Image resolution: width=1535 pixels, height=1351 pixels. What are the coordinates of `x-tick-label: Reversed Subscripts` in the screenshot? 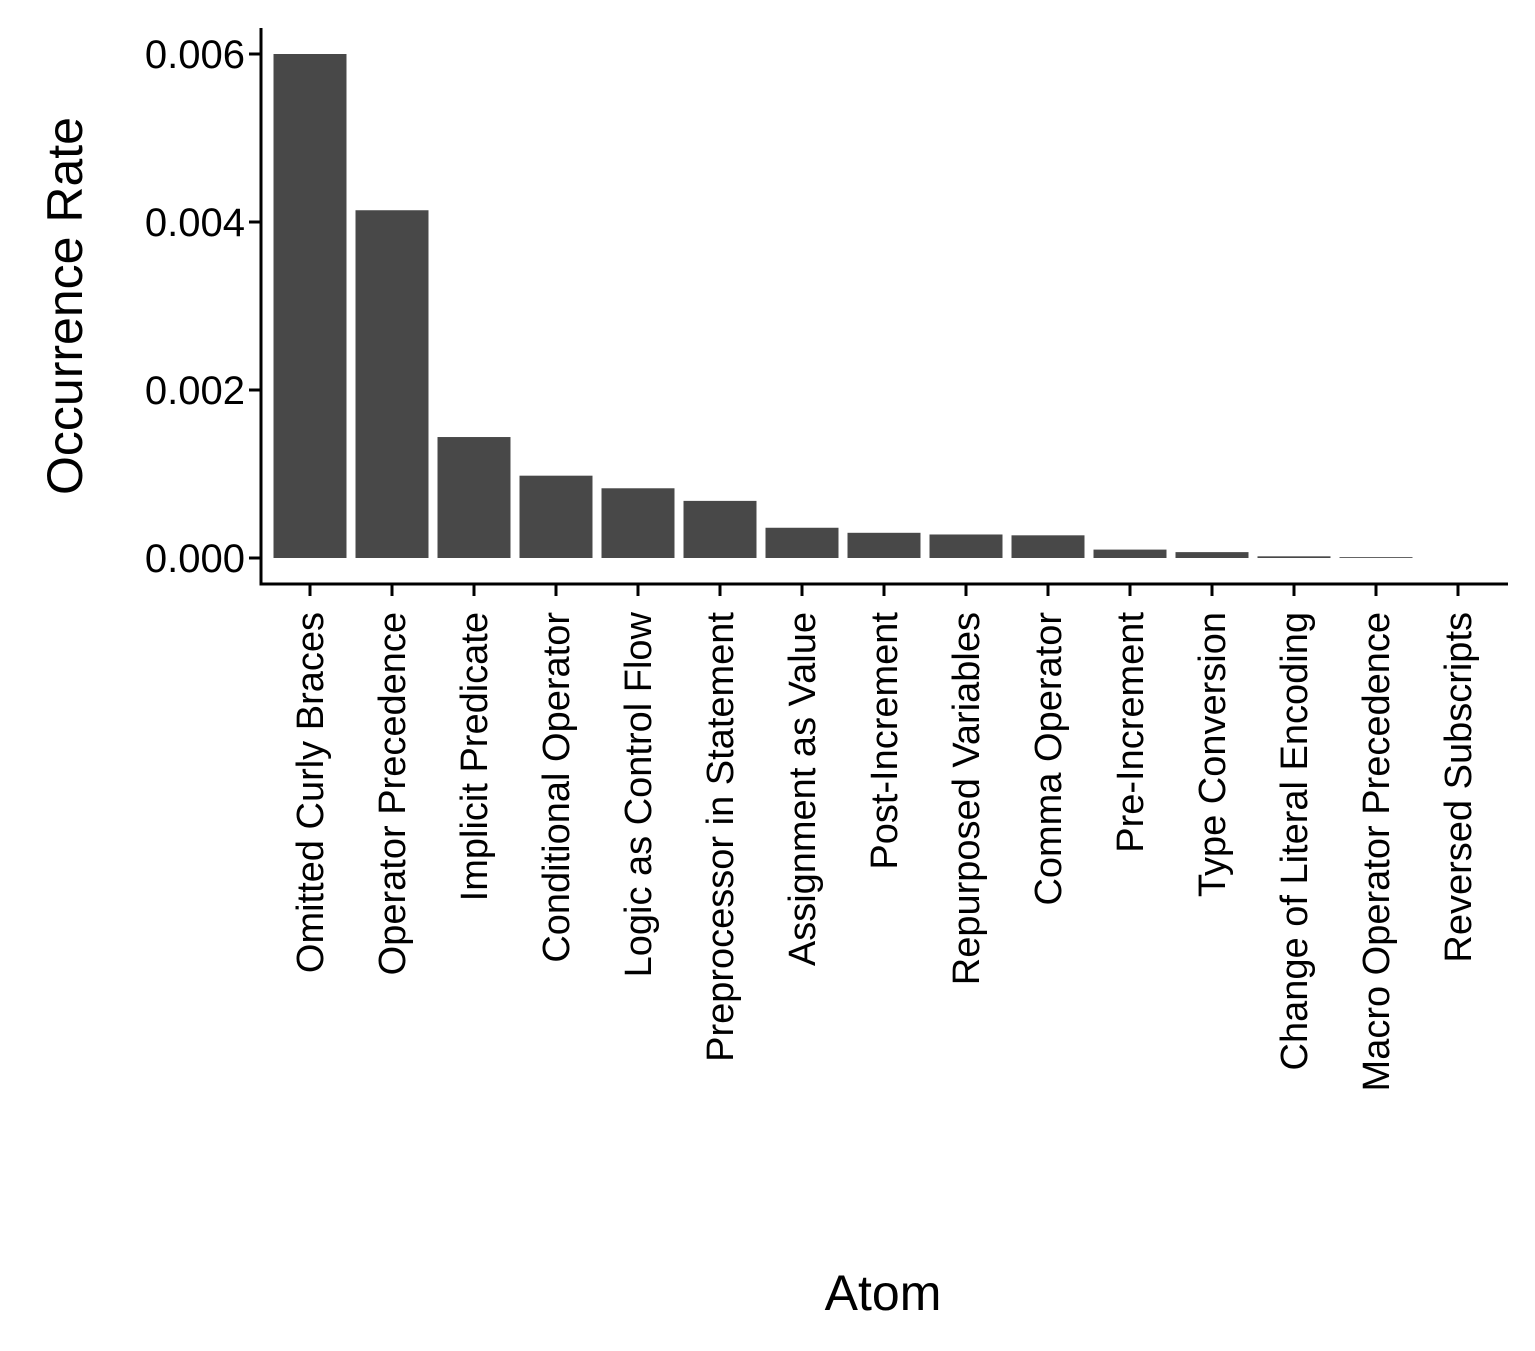 It's located at (1459, 787).